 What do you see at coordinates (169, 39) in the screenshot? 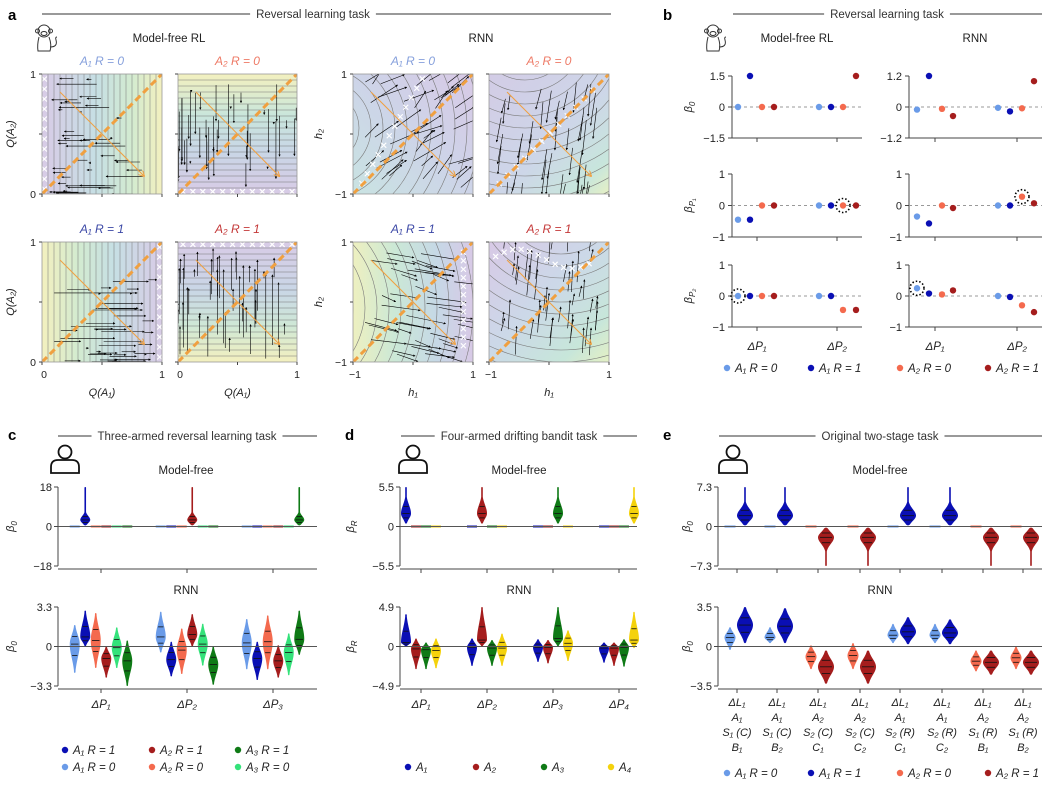
I see `column-title-model-free-rl: Model-free RL` at bounding box center [169, 39].